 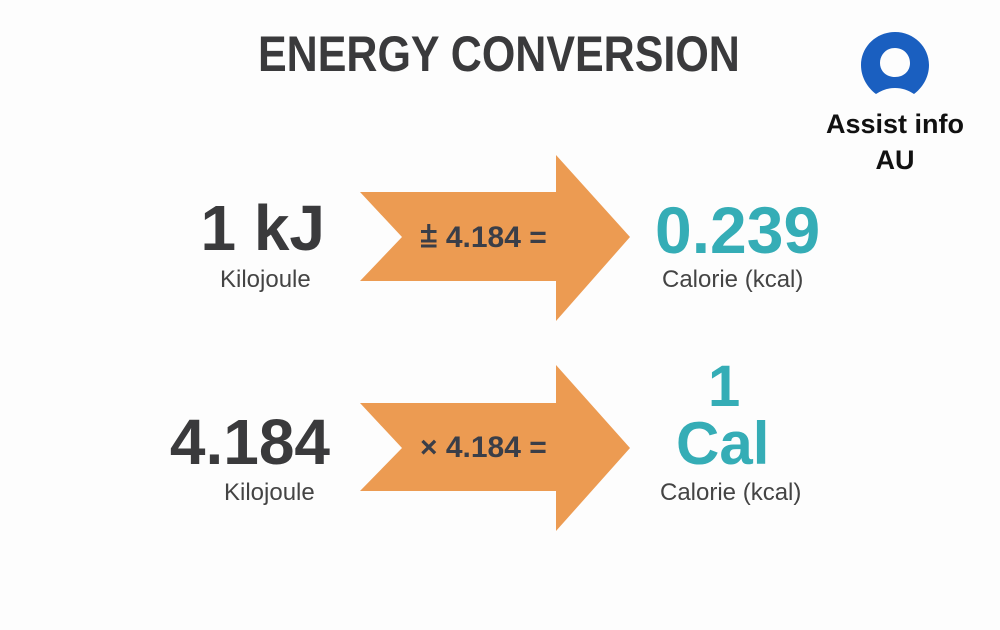 What do you see at coordinates (738, 230) in the screenshot?
I see `result-value: 0.239` at bounding box center [738, 230].